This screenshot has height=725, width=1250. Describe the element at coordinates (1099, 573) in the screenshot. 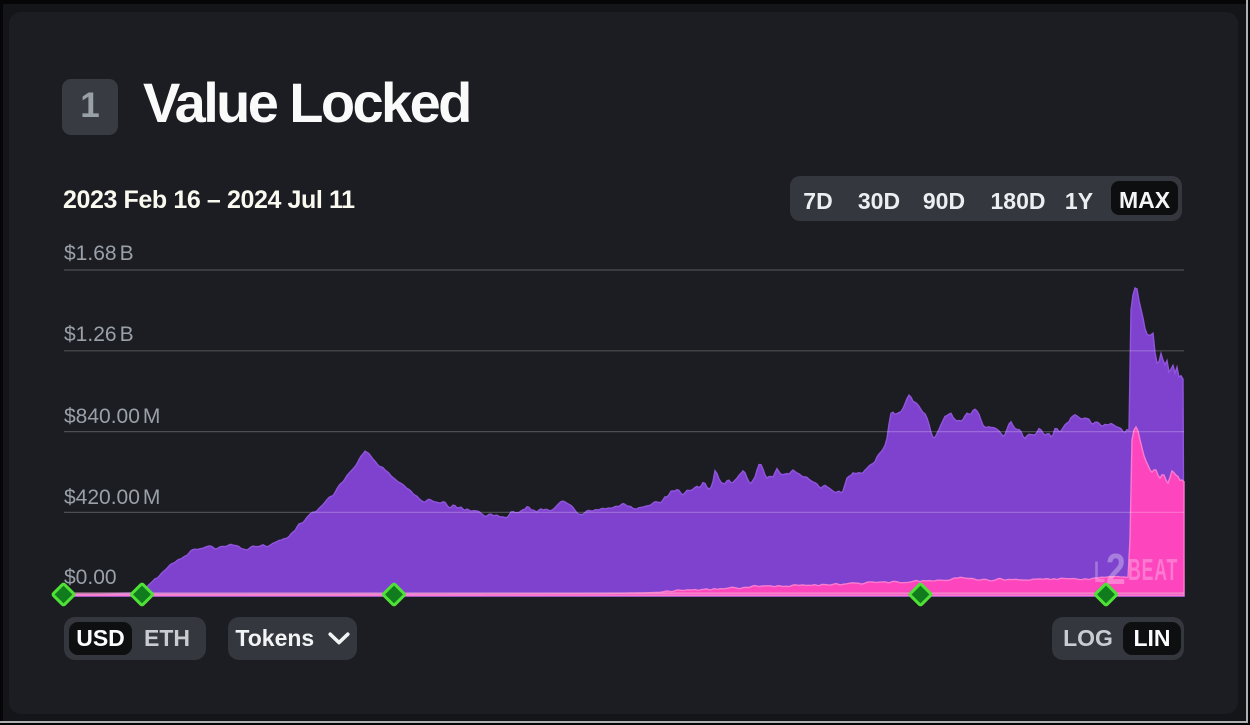

I see `svg-text: L` at that location.